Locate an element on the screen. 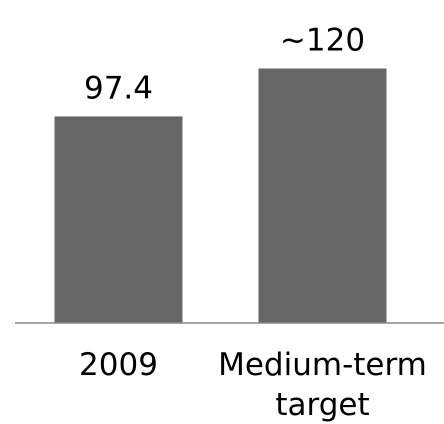 Image resolution: width=444 pixels, height=424 pixels. category-label: Medium-term is located at coordinates (322, 365).